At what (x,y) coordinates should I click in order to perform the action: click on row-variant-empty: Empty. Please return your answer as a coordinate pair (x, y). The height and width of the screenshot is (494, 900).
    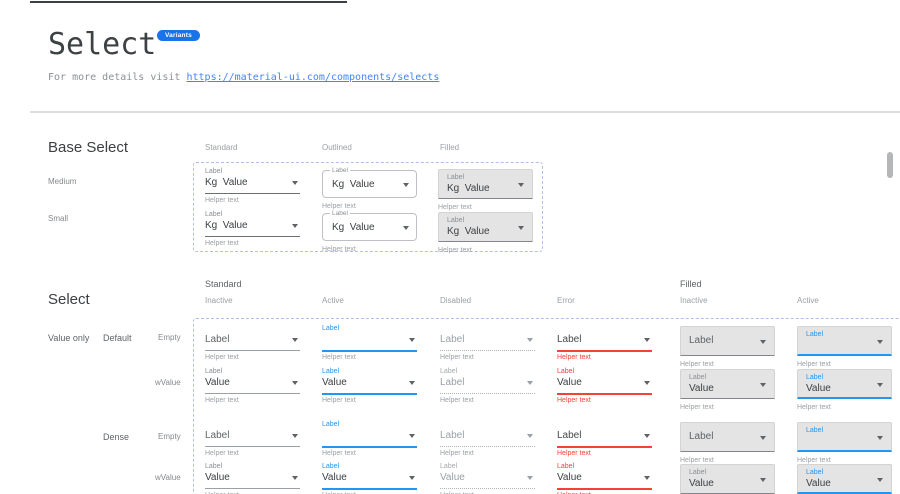
    Looking at the image, I should click on (169, 337).